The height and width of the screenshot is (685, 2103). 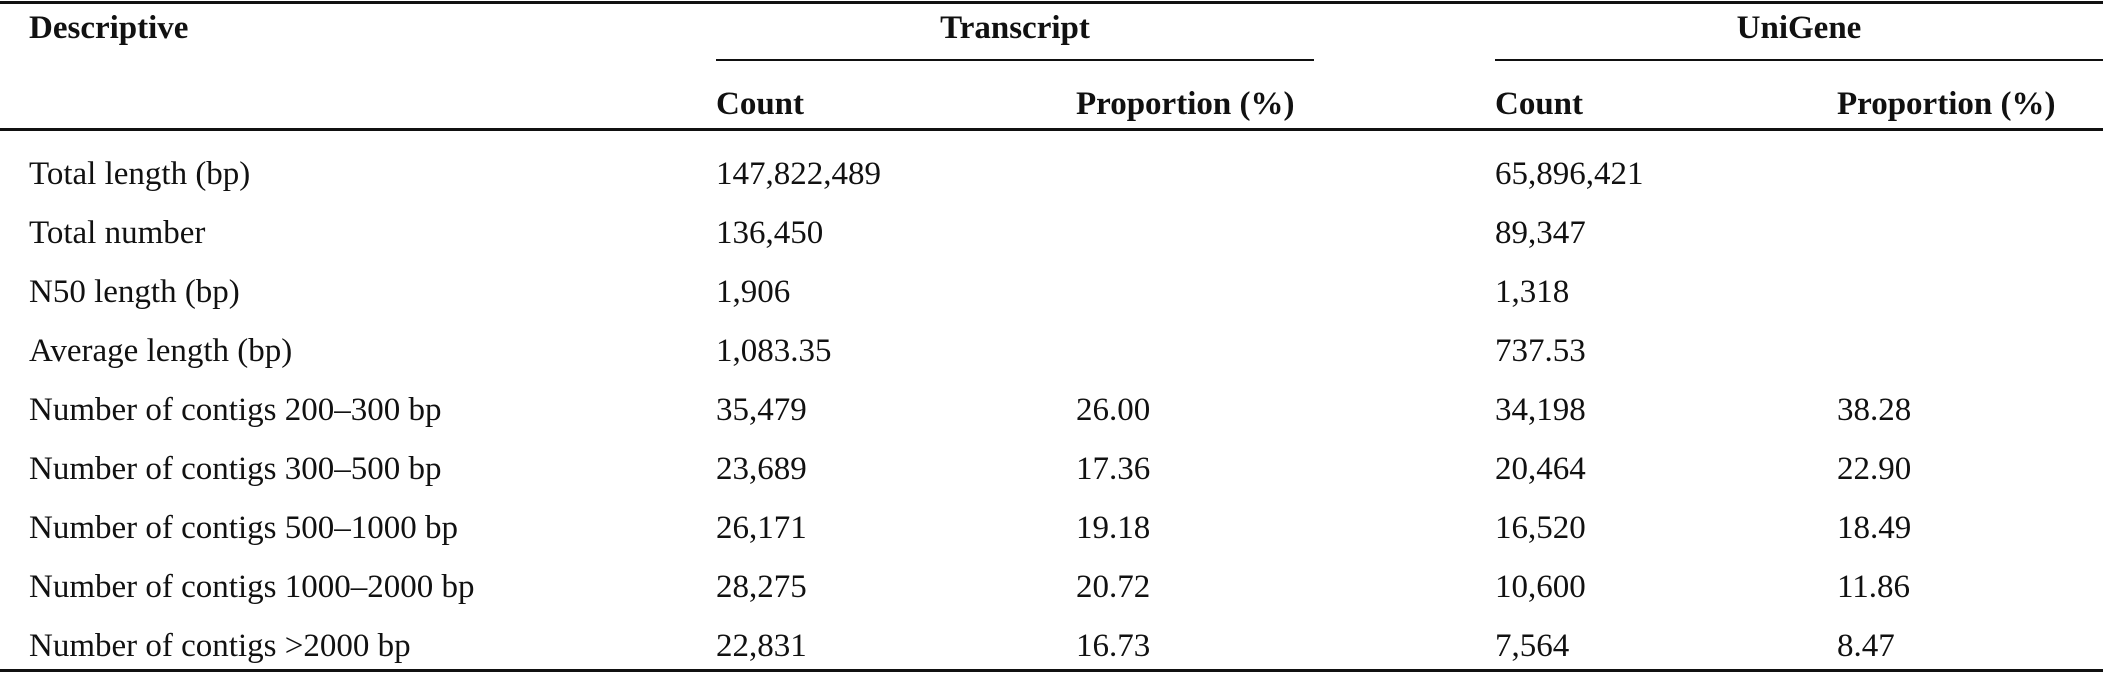 I want to click on table-row: Total number 136,450 89,347, so click(x=1051, y=242).